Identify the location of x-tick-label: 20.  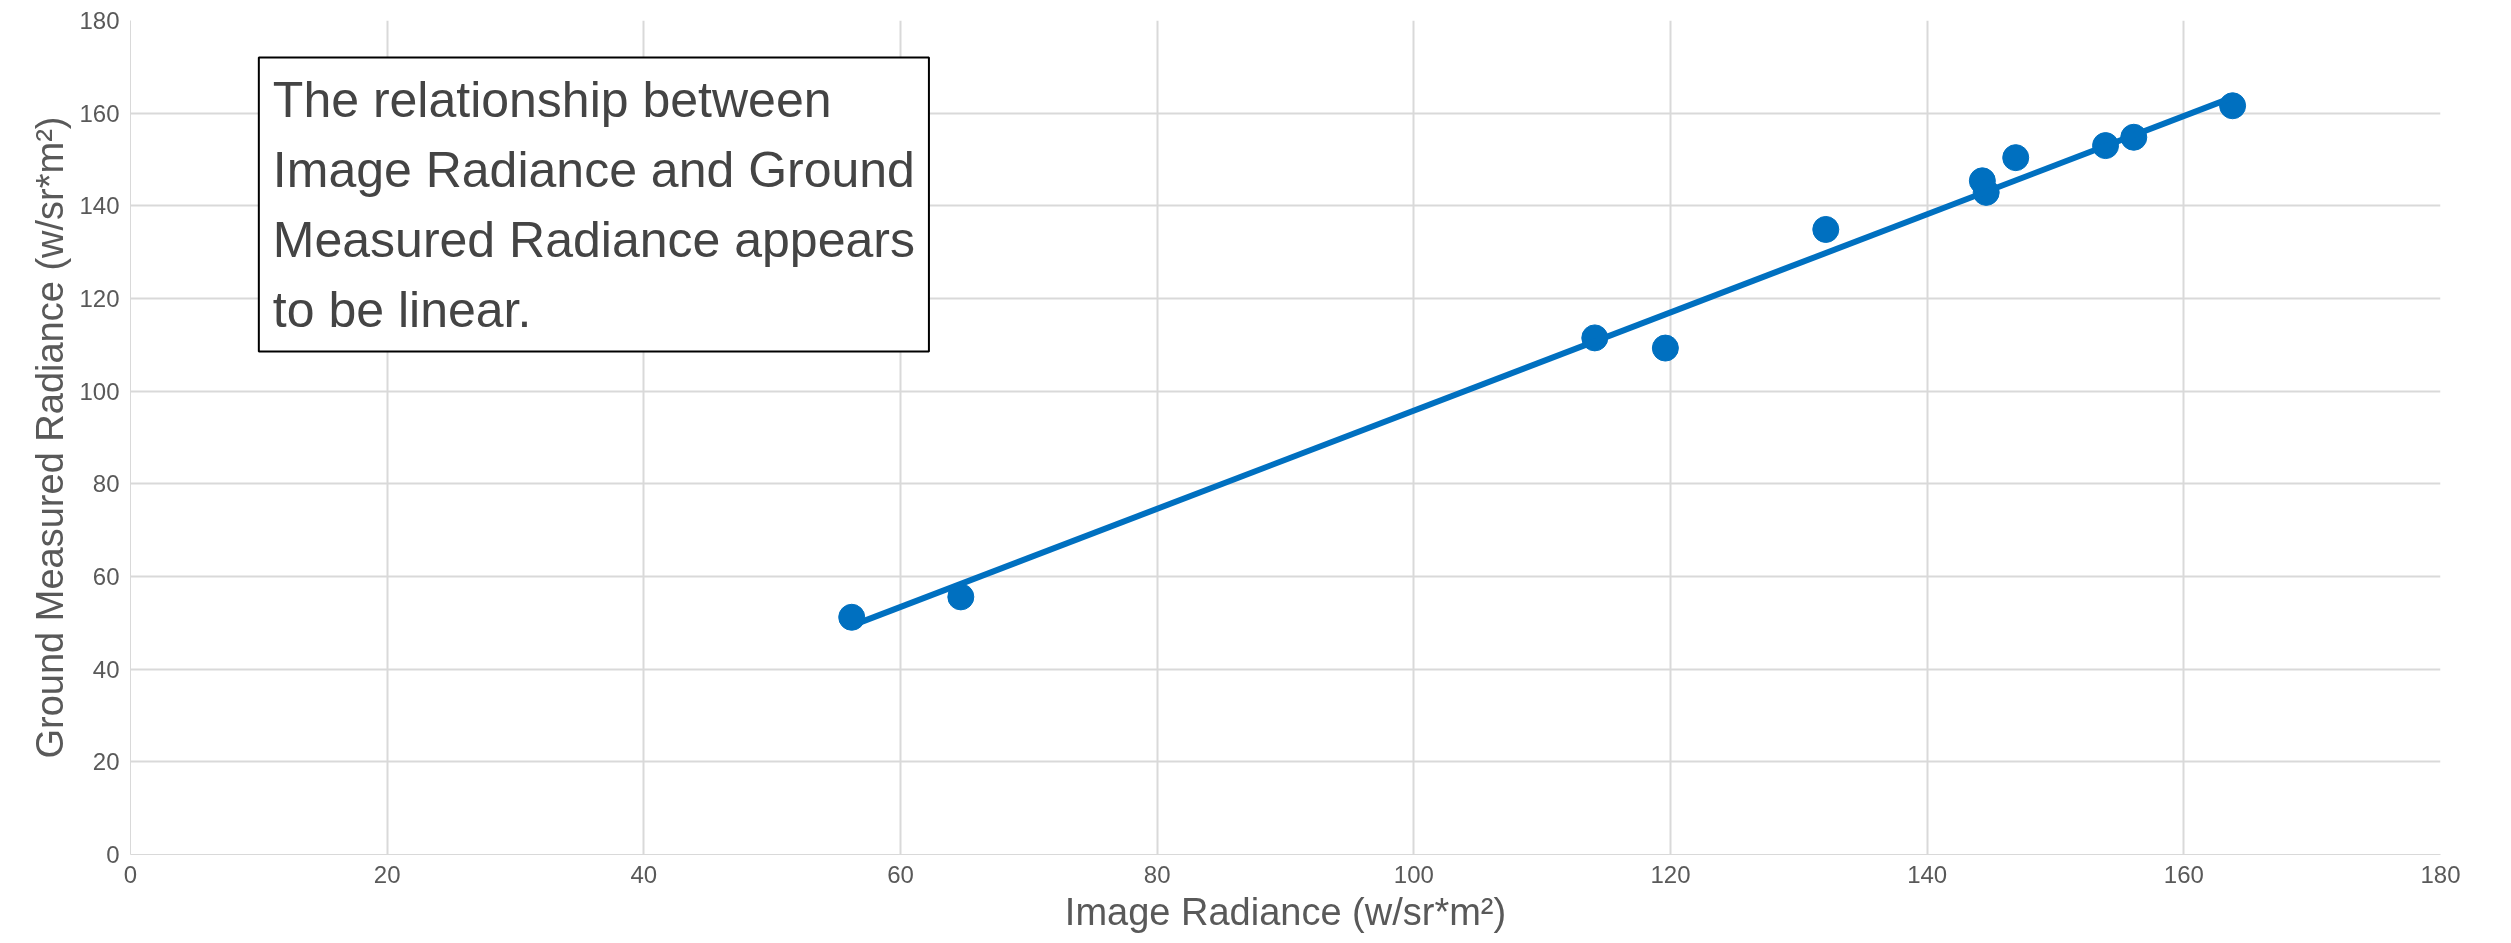
(387, 874).